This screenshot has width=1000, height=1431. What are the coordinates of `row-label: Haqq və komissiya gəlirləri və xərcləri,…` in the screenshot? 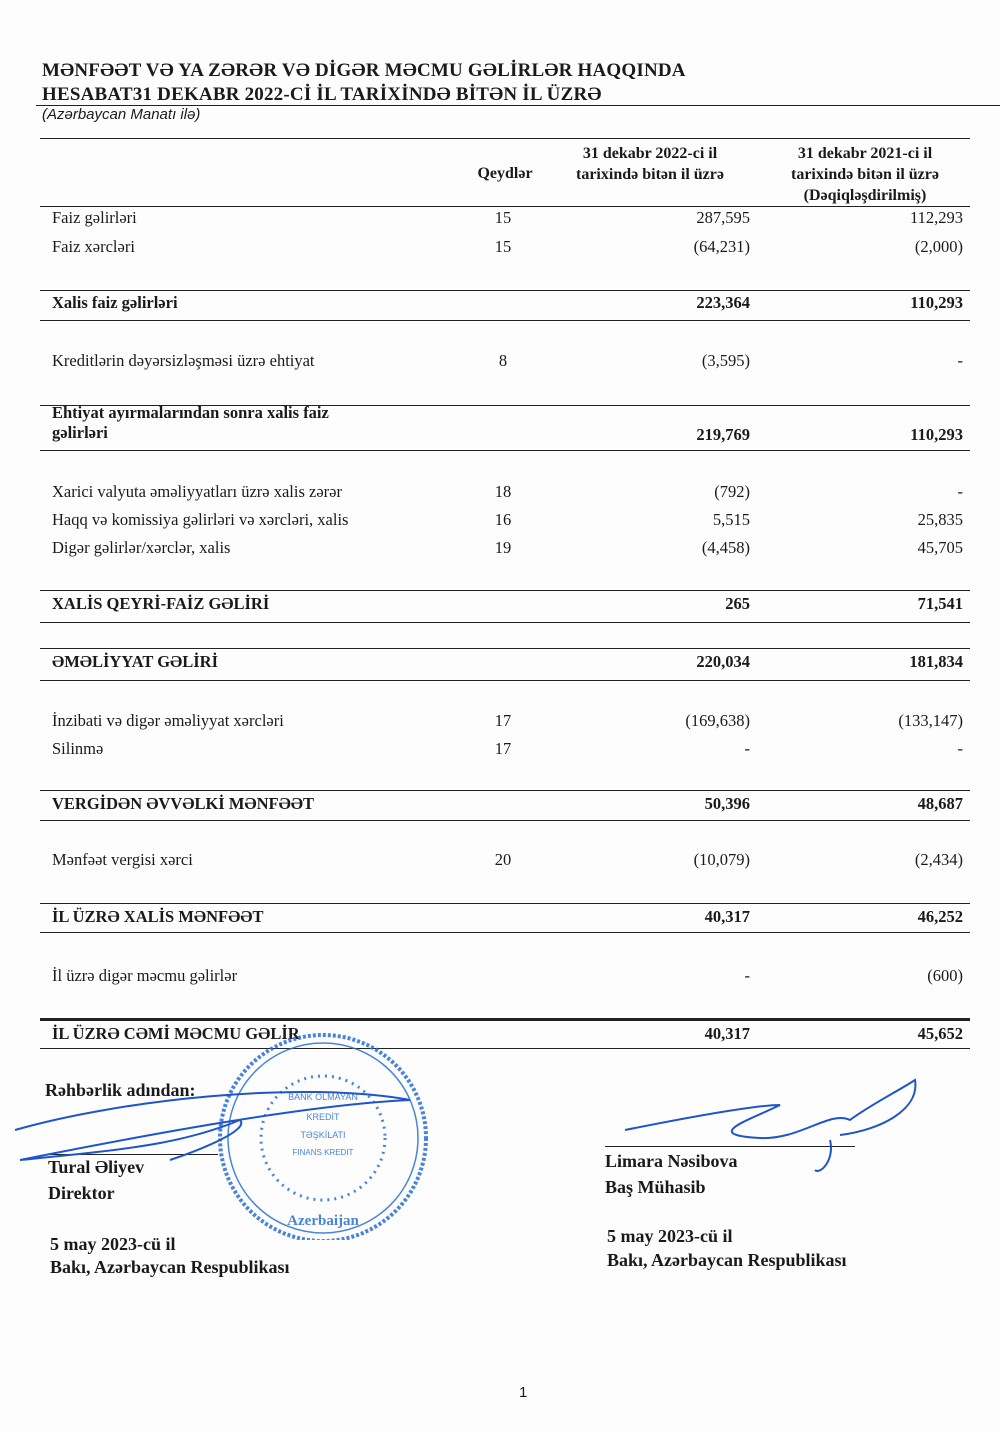 It's located at (200, 519).